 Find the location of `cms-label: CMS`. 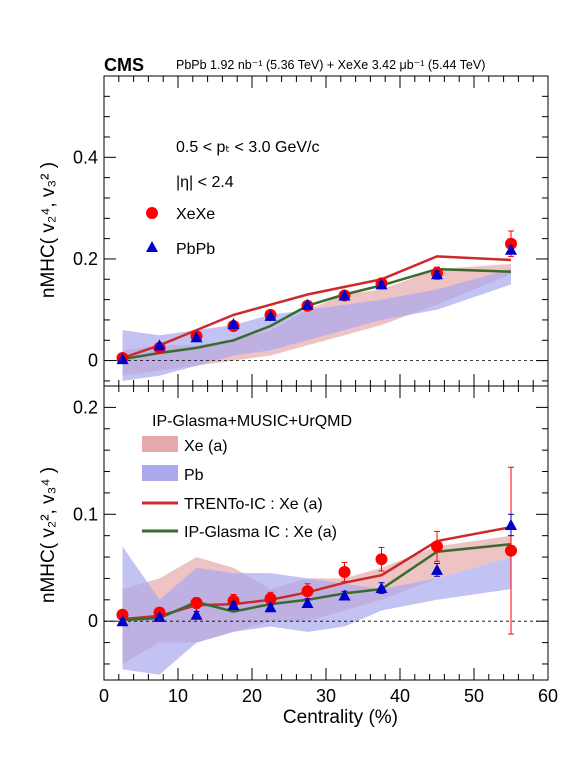

cms-label: CMS is located at coordinates (124, 65).